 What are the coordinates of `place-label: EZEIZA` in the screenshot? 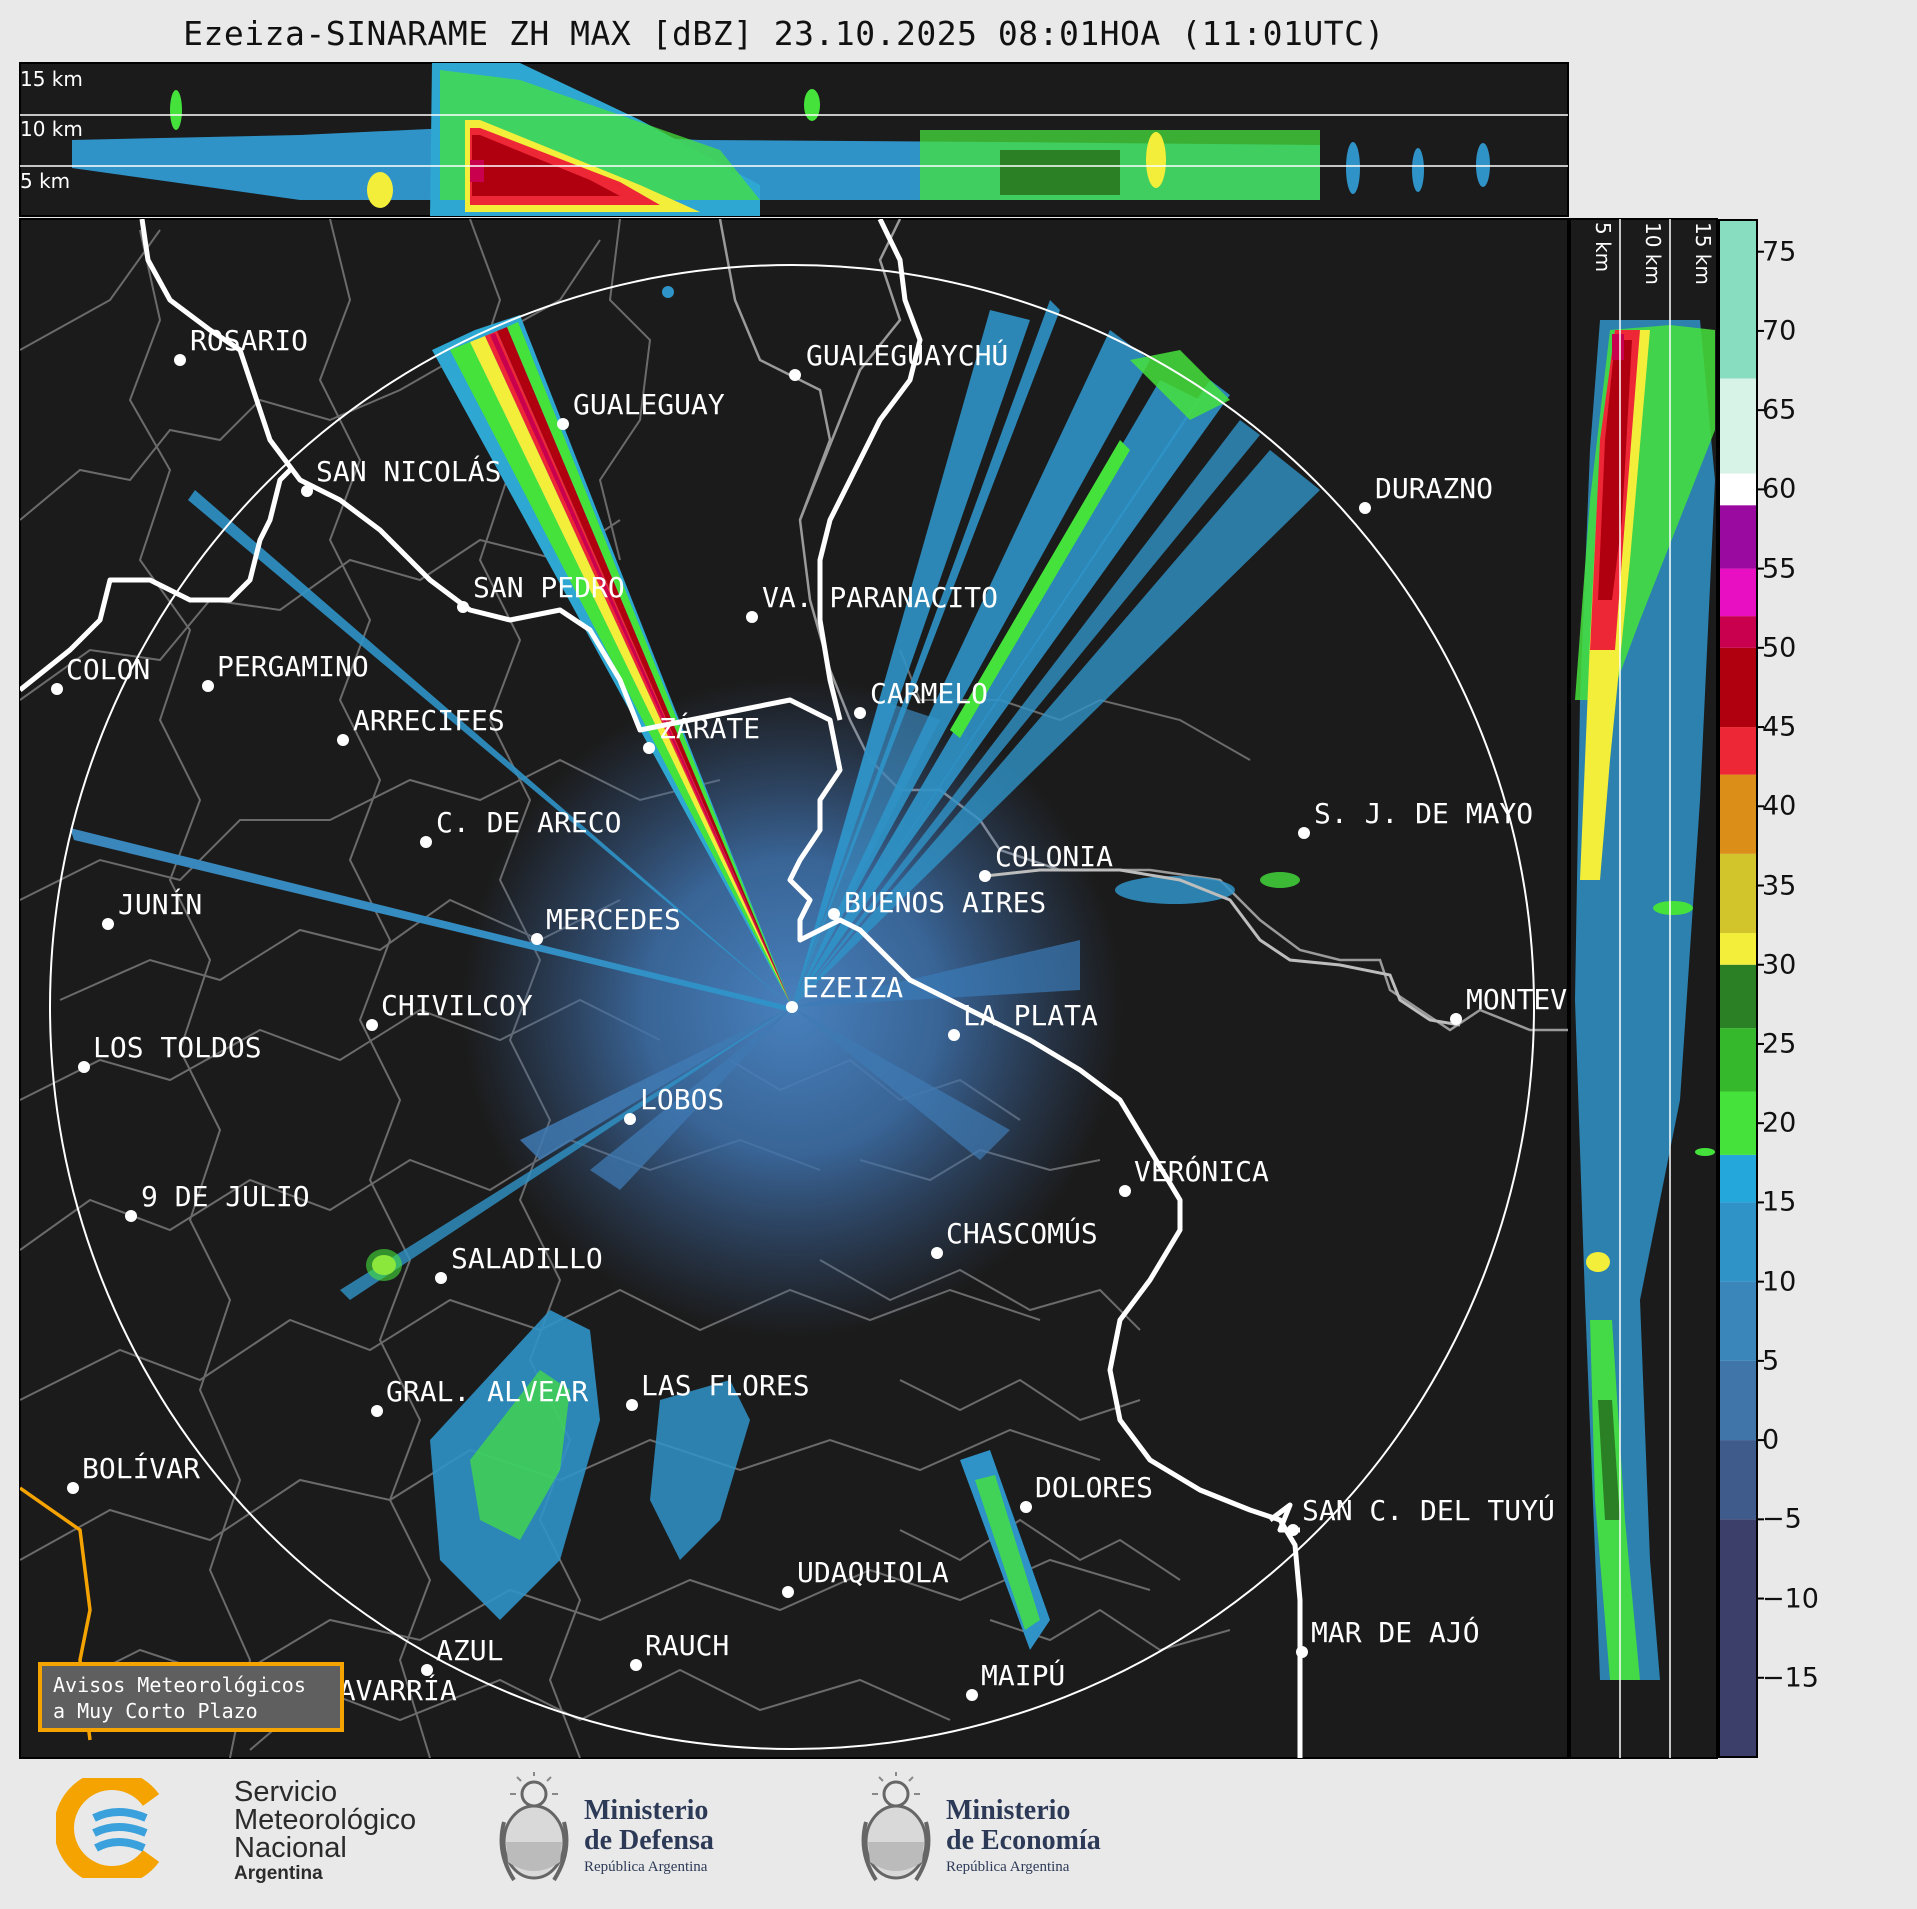 It's located at (852, 987).